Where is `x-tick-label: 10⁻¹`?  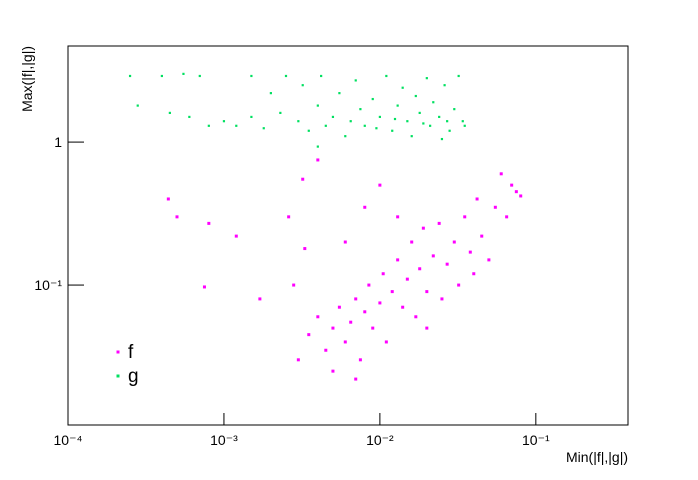 x-tick-label: 10⁻¹ is located at coordinates (536, 440).